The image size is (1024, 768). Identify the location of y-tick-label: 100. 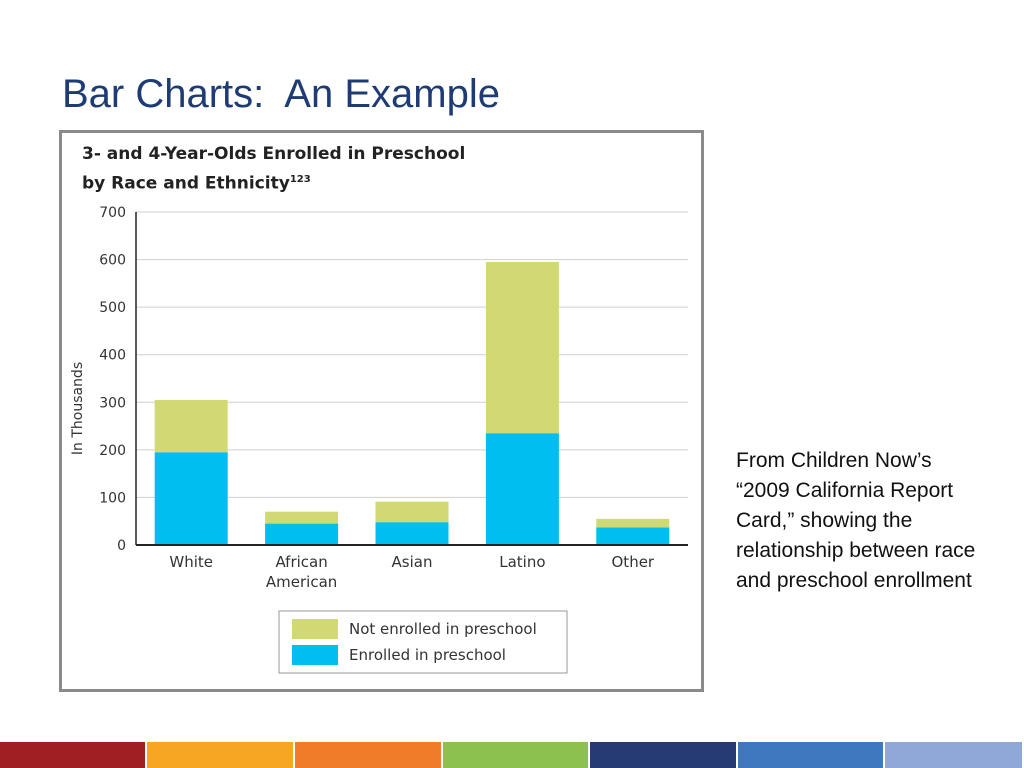
(112, 498).